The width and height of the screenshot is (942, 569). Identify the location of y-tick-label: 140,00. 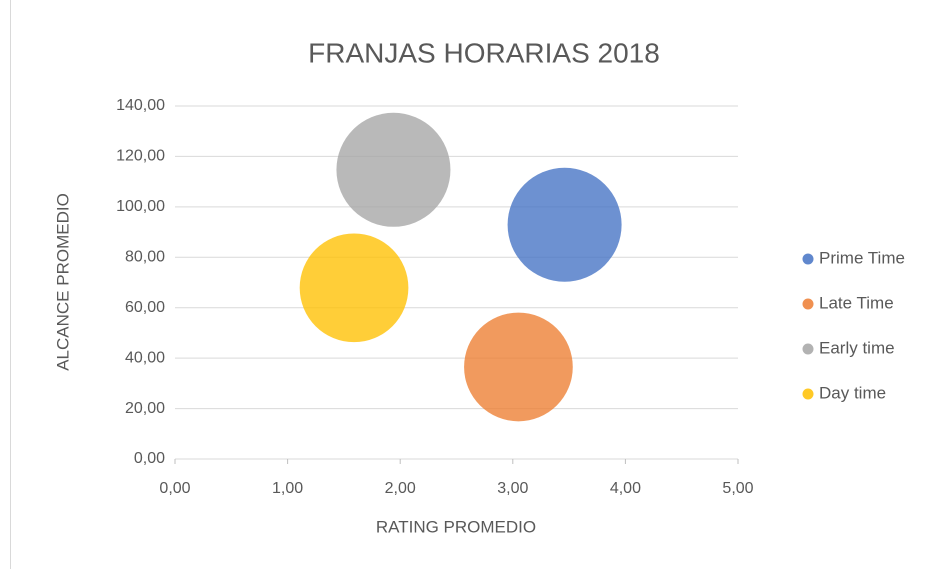
(140, 105).